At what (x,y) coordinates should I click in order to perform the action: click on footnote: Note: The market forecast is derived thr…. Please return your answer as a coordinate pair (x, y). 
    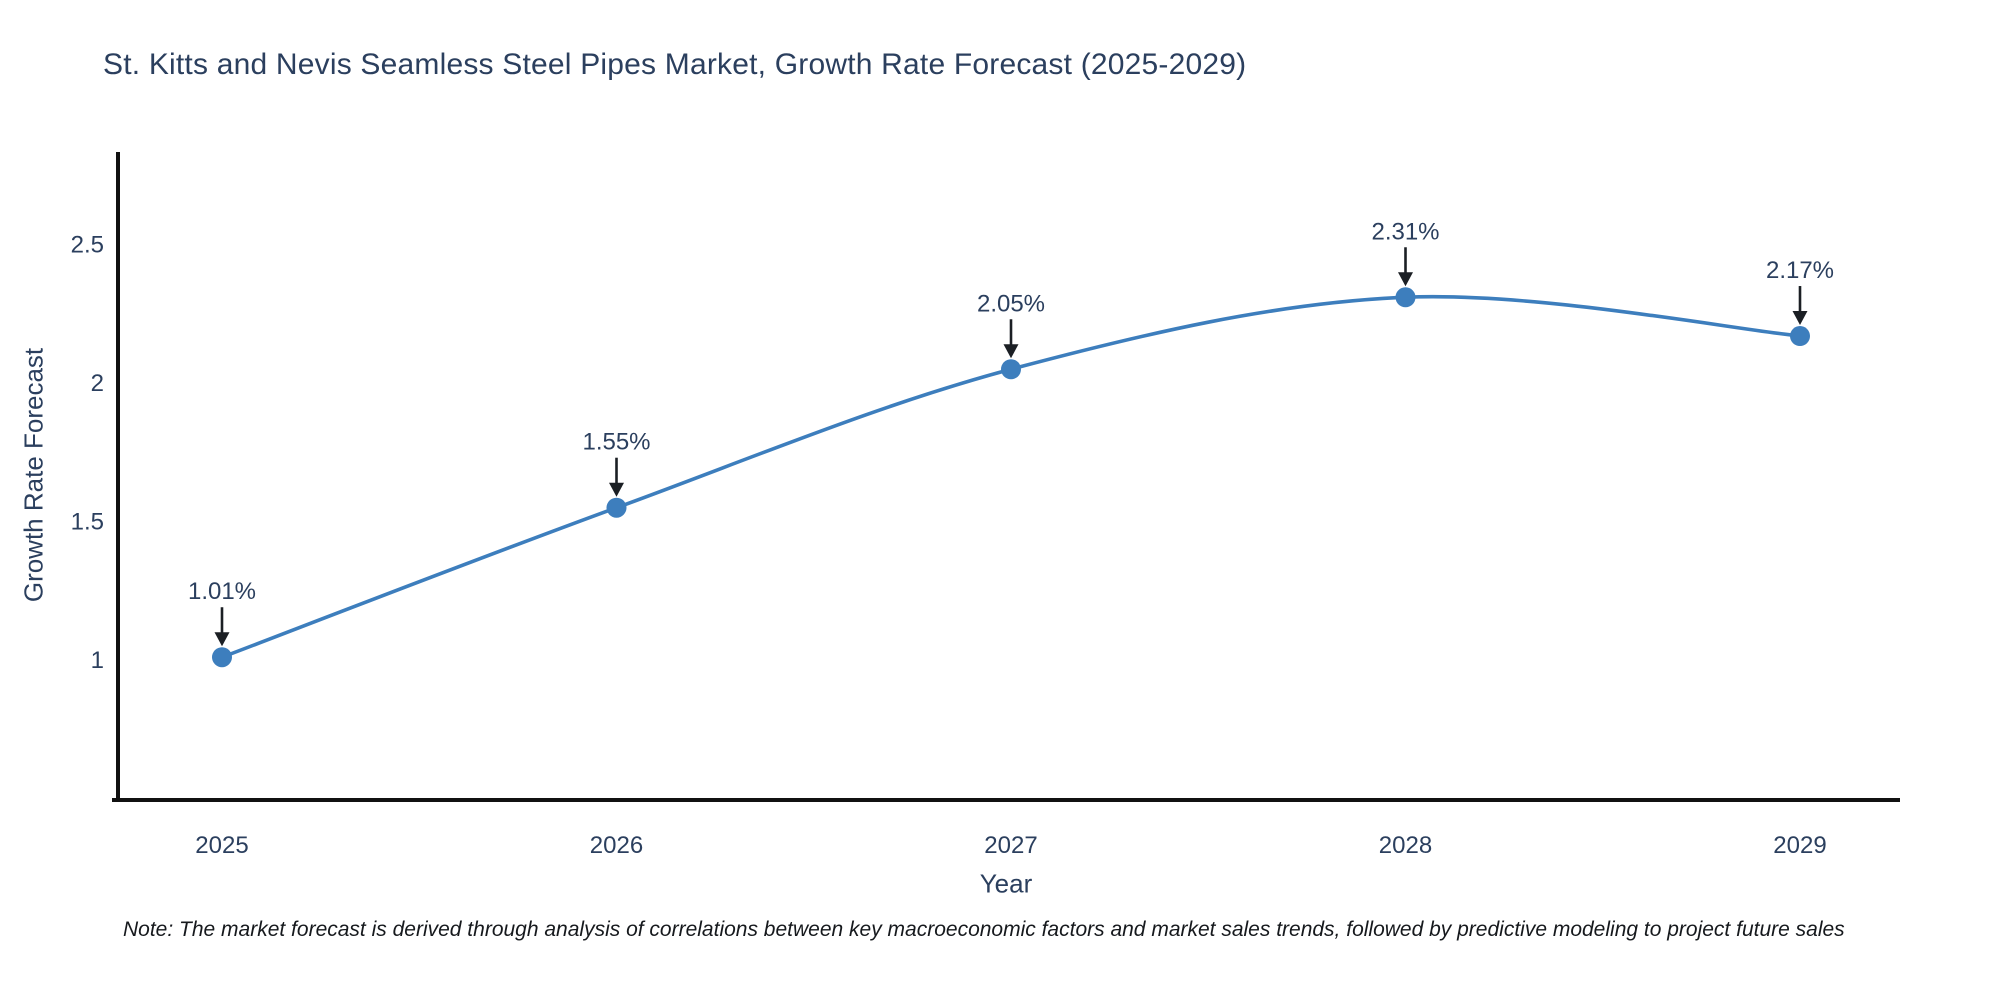
    Looking at the image, I should click on (984, 929).